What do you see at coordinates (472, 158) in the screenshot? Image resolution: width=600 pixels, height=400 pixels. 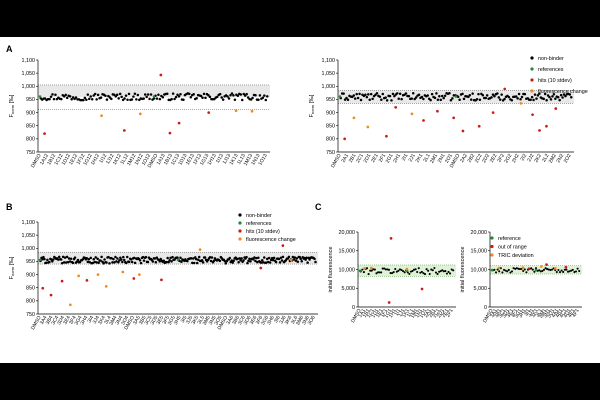 I see `x-tick-label: 2B2` at bounding box center [472, 158].